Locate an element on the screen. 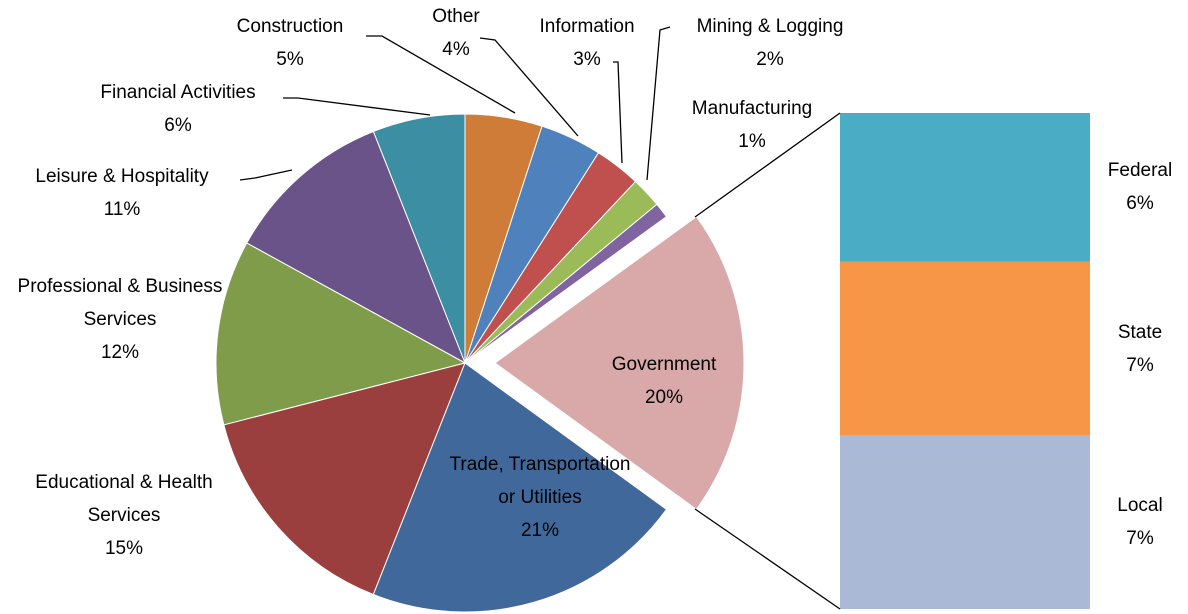 This screenshot has width=1188, height=614. label-value: 20% is located at coordinates (664, 397).